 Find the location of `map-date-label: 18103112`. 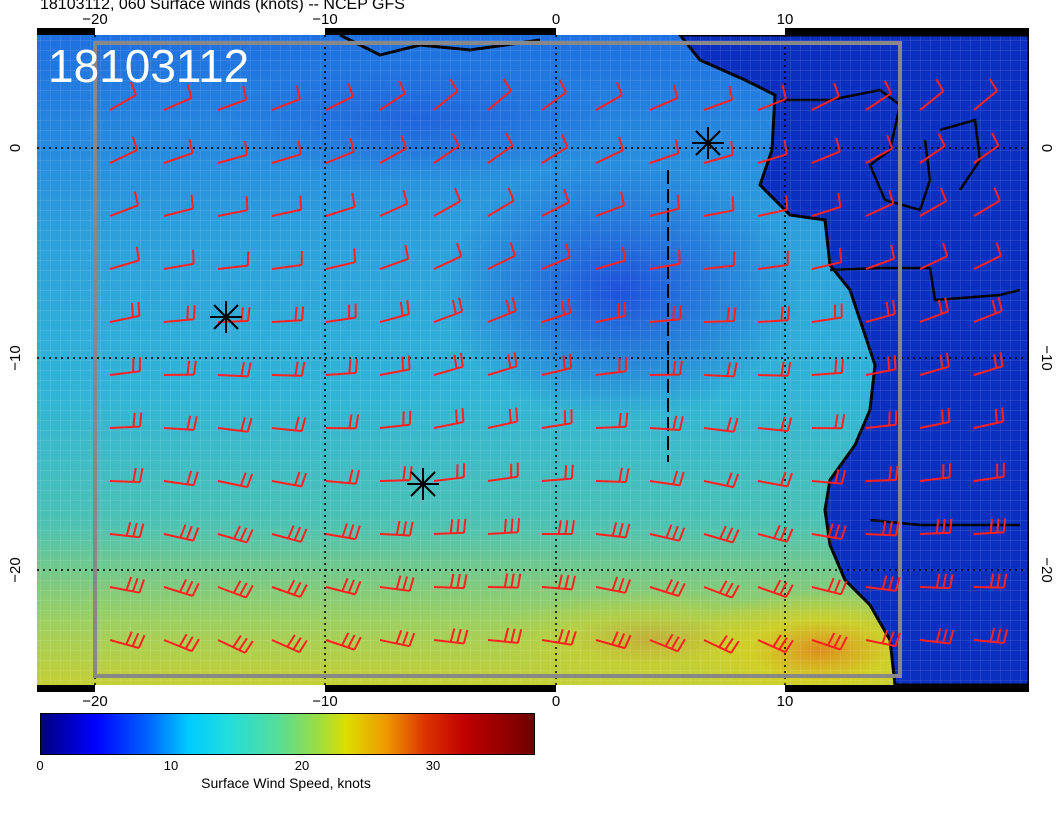

map-date-label: 18103112 is located at coordinates (148, 66).